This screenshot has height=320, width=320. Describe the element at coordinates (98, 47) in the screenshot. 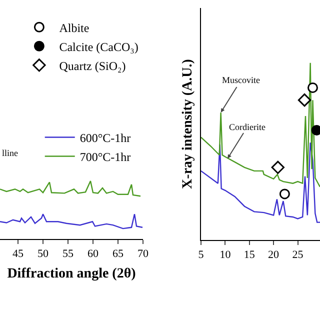

I see `legend-label: Calcite (CaCO₃)` at that location.